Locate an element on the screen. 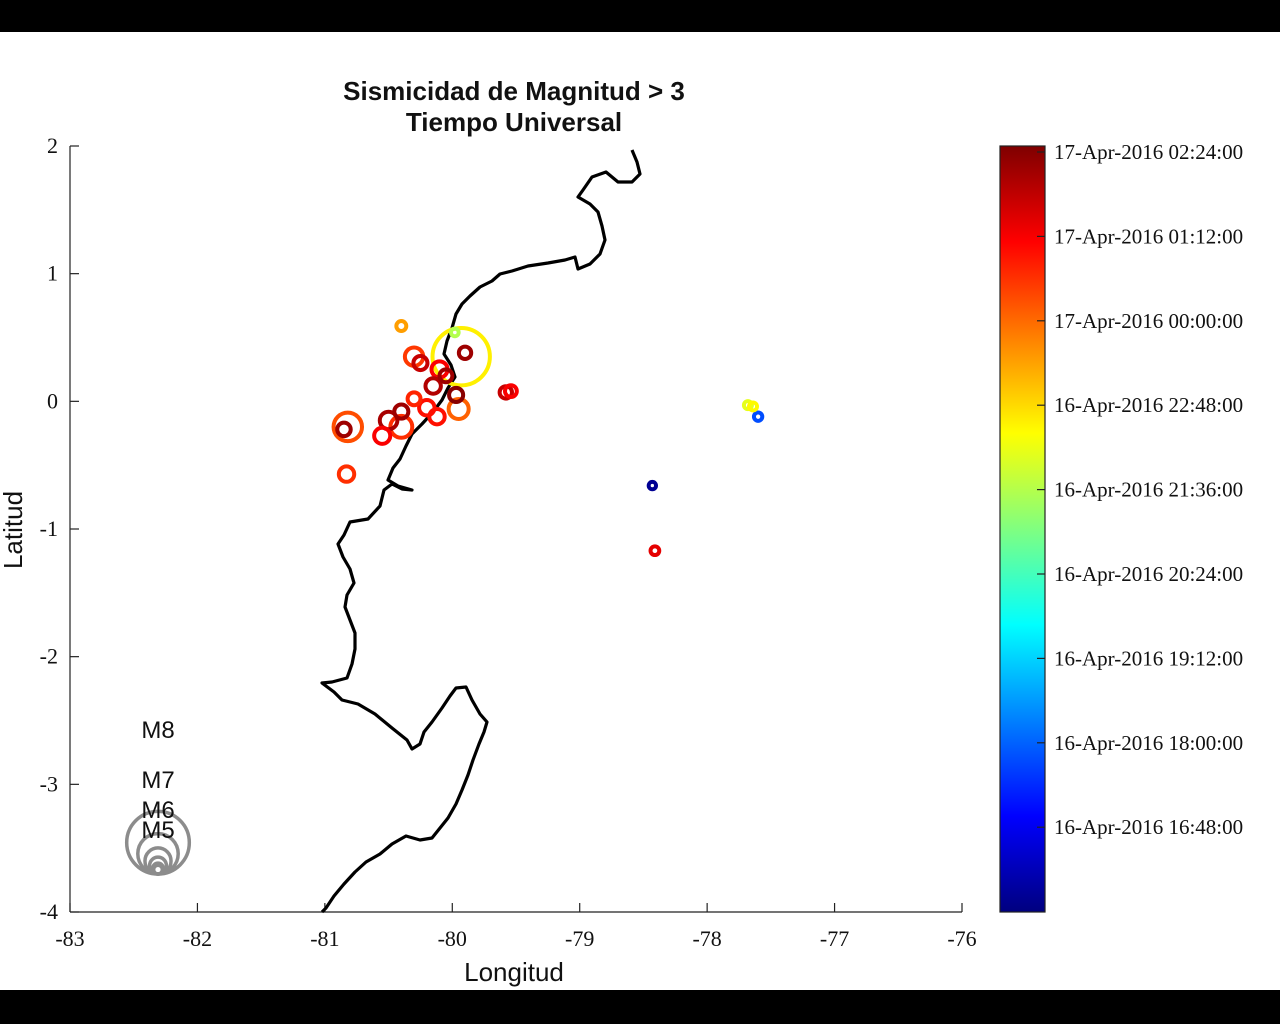  legend-label: M6 is located at coordinates (157, 810).